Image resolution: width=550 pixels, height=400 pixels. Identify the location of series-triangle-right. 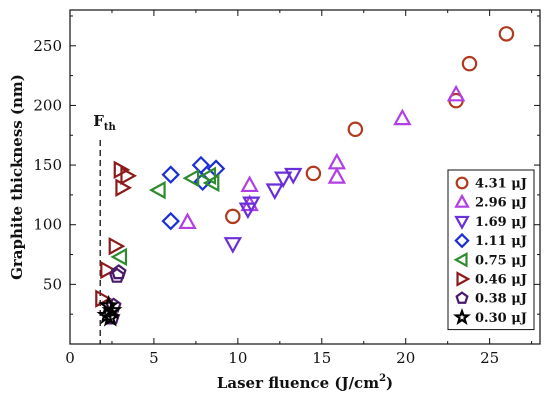
(116, 234).